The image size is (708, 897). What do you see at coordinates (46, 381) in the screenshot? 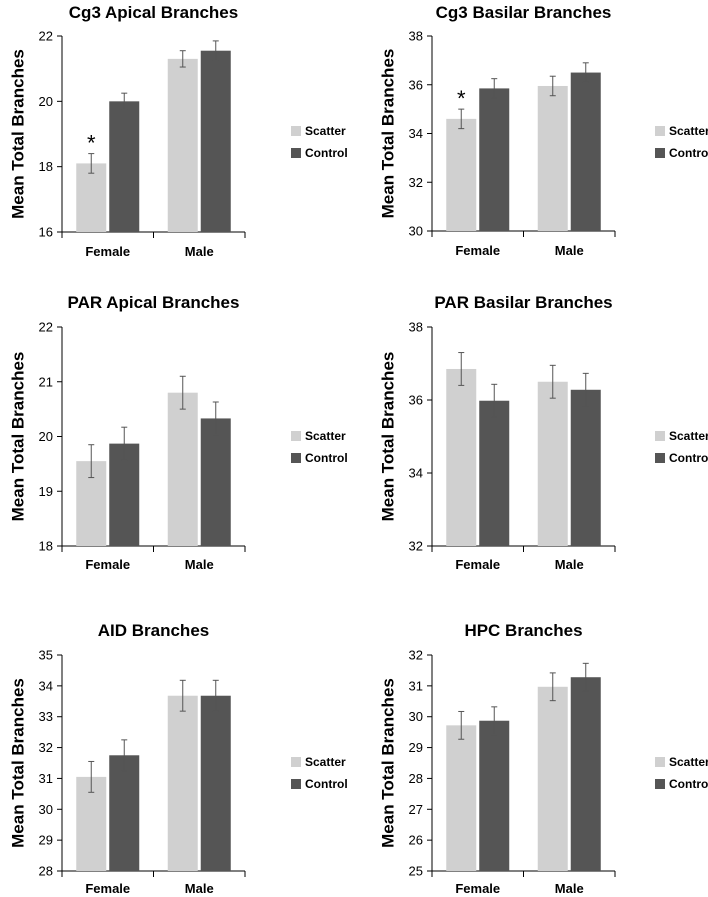
I see `y-tick-label: 21` at bounding box center [46, 381].